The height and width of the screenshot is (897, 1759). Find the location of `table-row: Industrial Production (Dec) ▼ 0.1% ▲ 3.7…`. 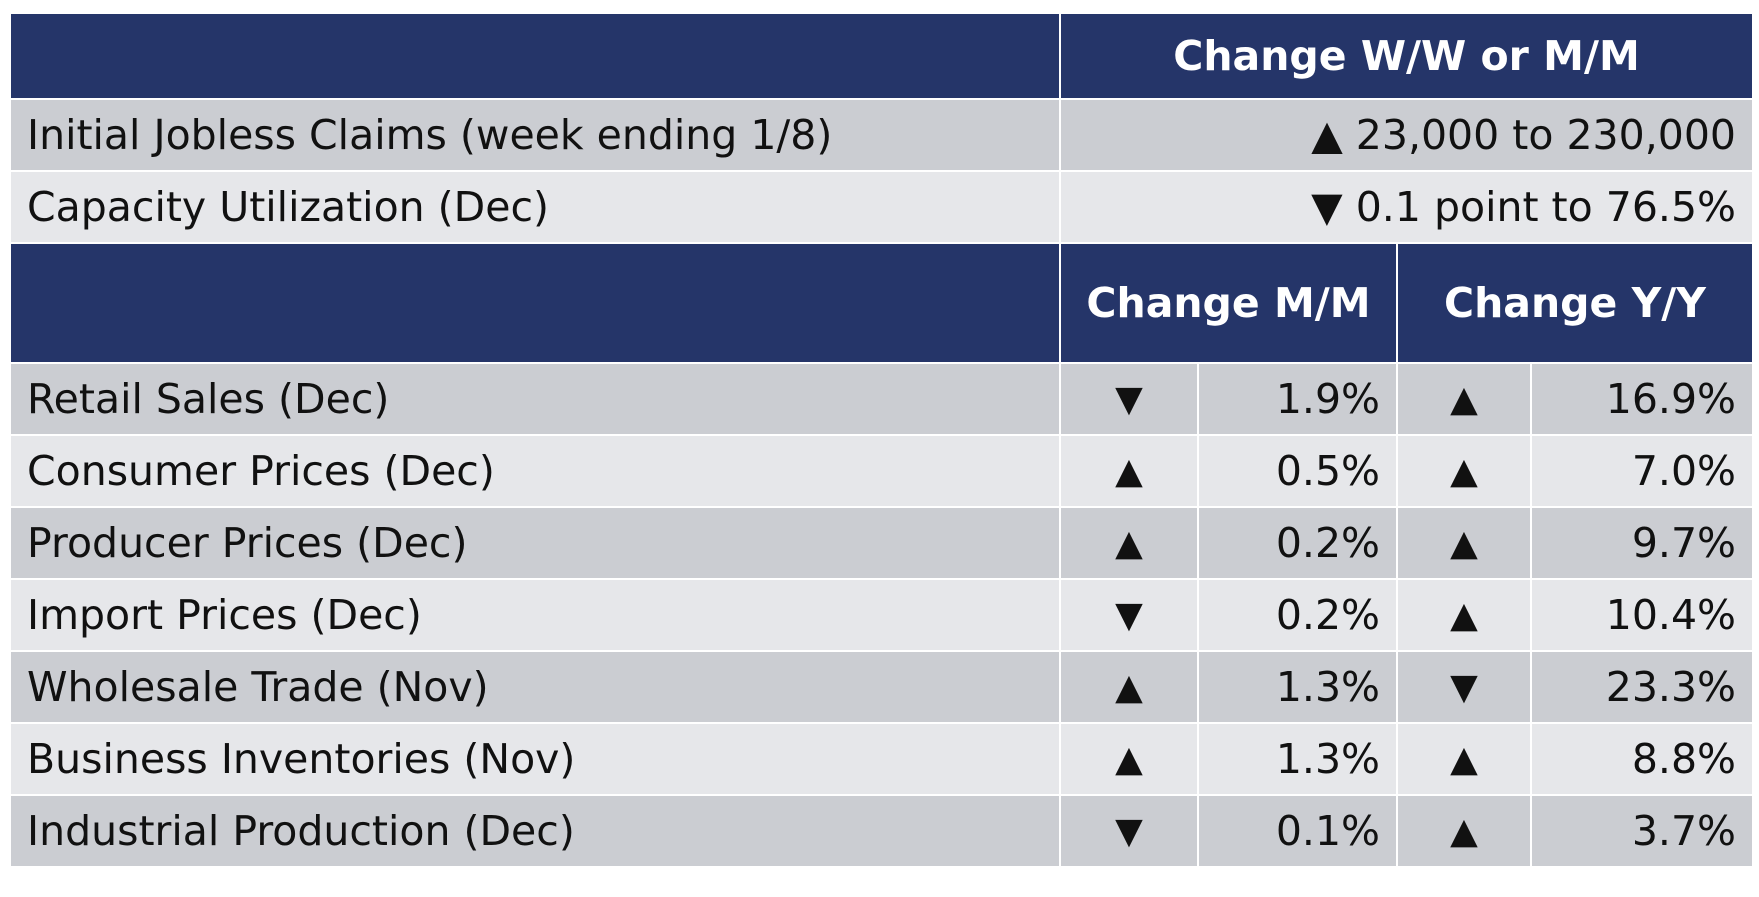

table-row: Industrial Production (Dec) ▼ 0.1% ▲ 3.7… is located at coordinates (881, 831).